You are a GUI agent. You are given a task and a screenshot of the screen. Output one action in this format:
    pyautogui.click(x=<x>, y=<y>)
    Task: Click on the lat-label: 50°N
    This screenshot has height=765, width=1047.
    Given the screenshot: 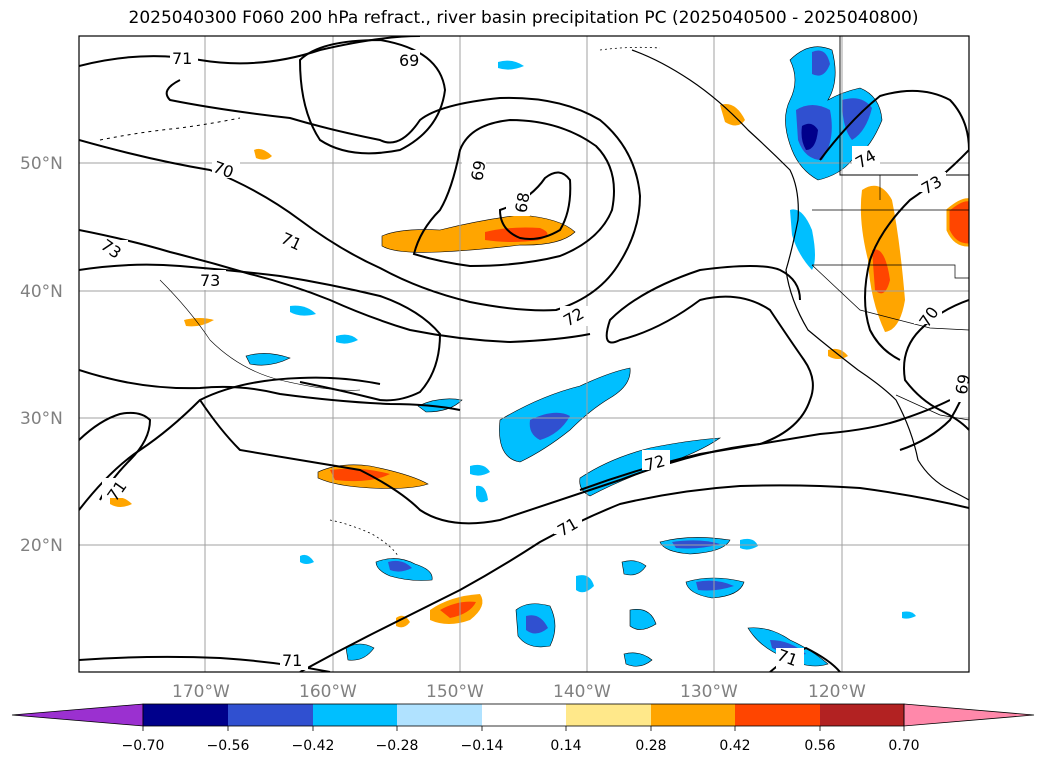 What is the action you would take?
    pyautogui.click(x=41, y=164)
    